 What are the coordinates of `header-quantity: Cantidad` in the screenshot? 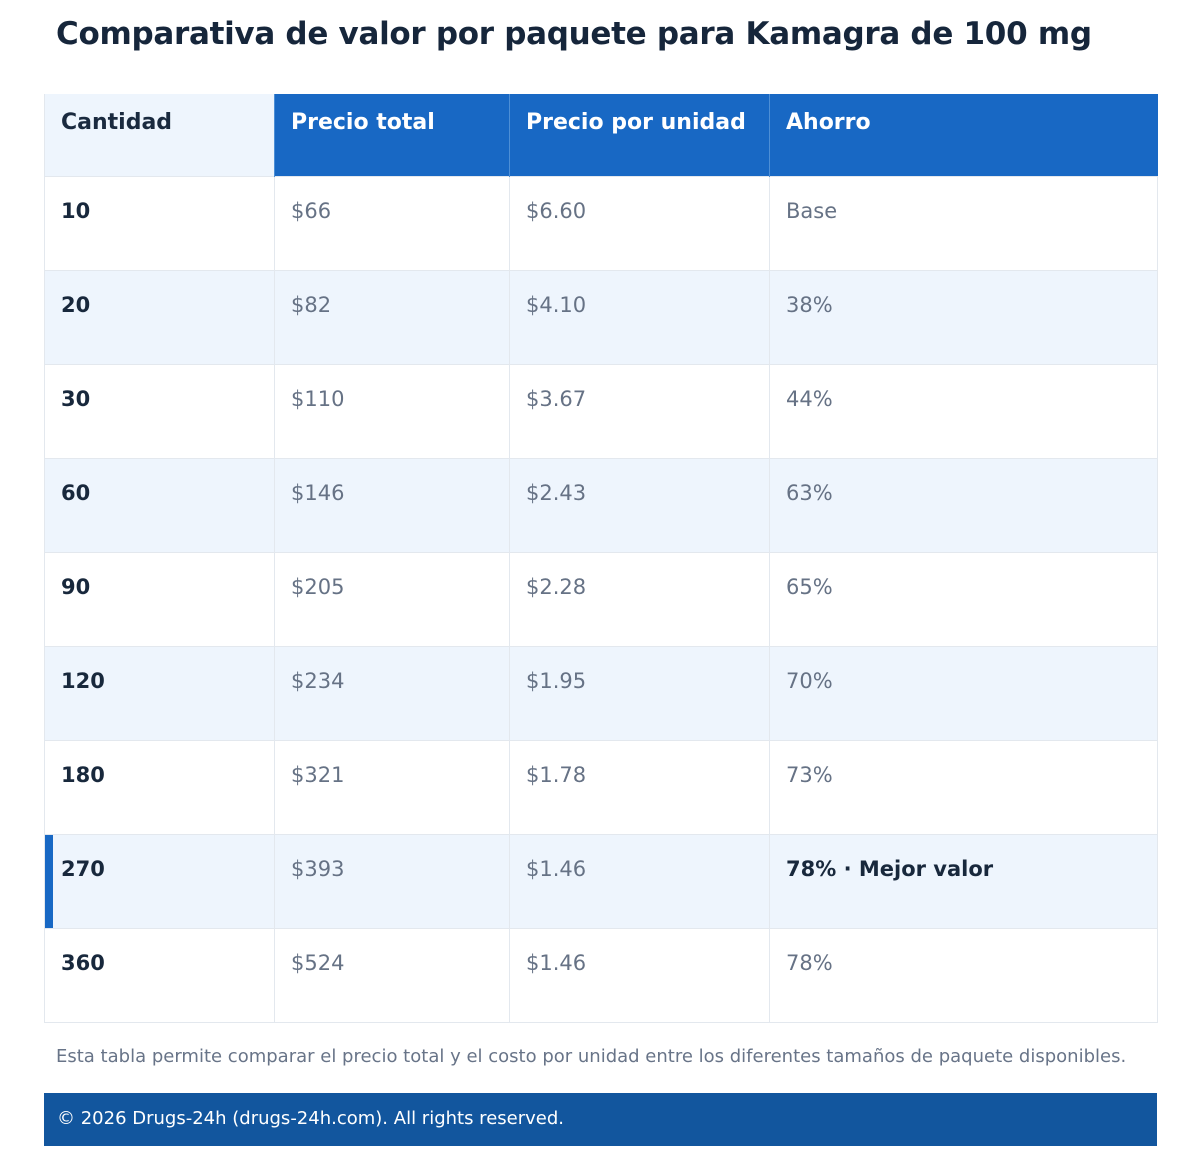 It's located at (159, 135).